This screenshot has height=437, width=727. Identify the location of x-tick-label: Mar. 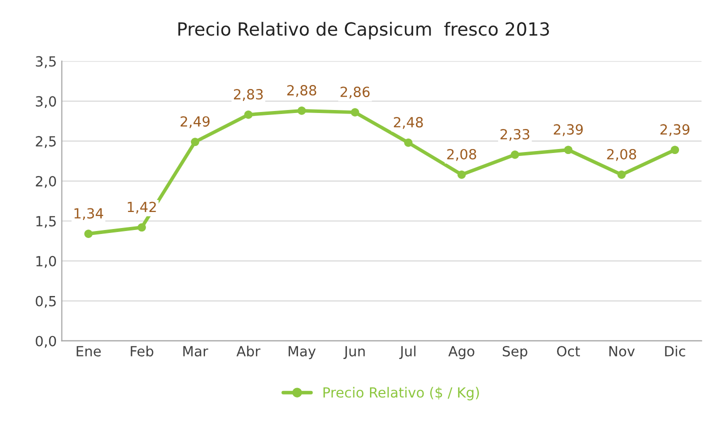
(195, 351).